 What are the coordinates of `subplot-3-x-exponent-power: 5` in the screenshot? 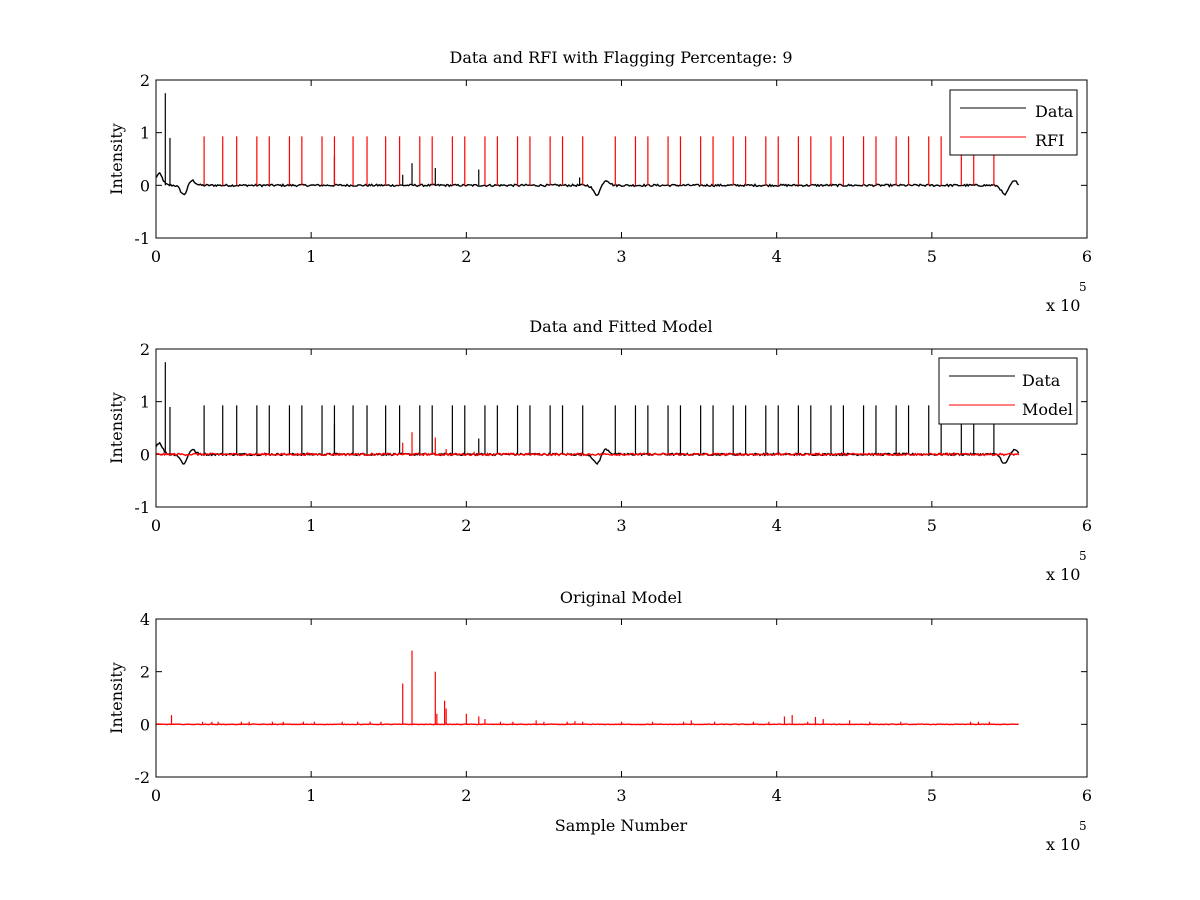 It's located at (1083, 826).